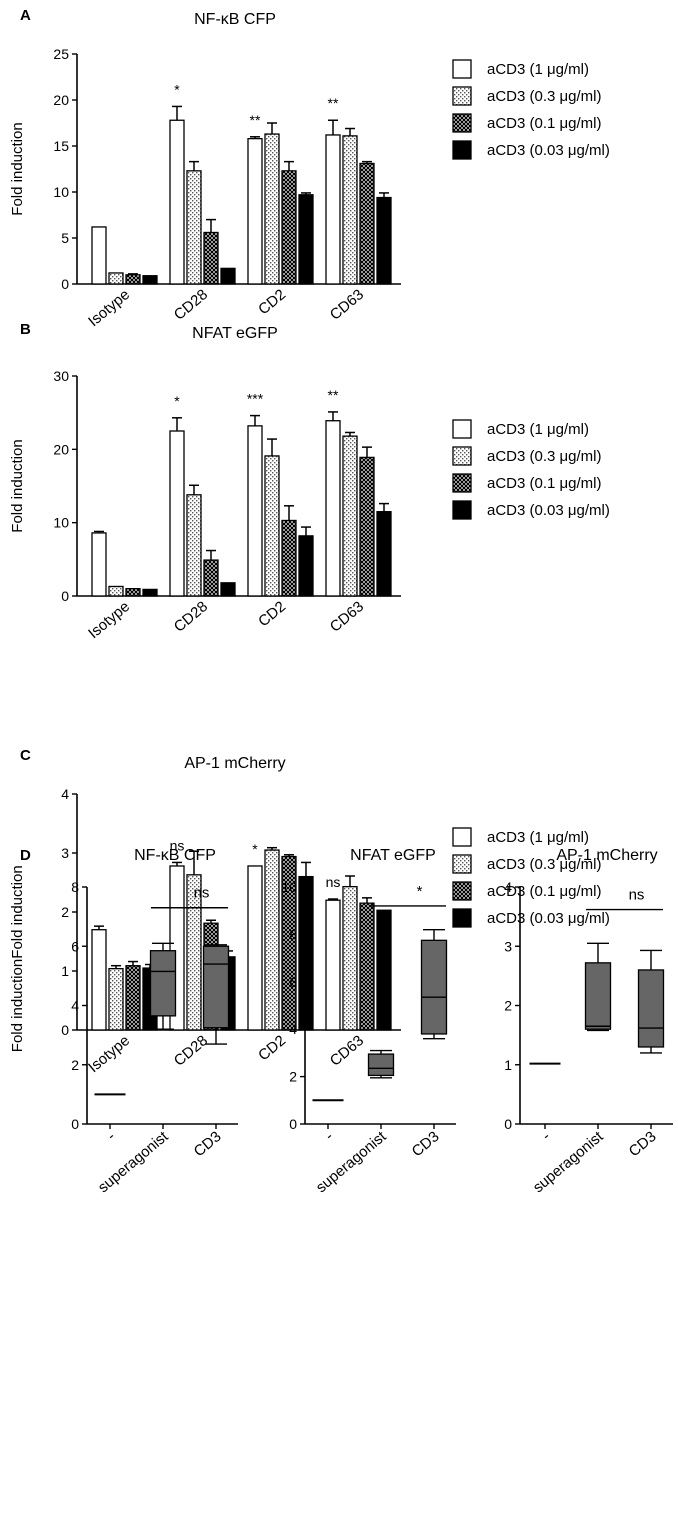  What do you see at coordinates (25, 755) in the screenshot?
I see `panel-label: C` at bounding box center [25, 755].